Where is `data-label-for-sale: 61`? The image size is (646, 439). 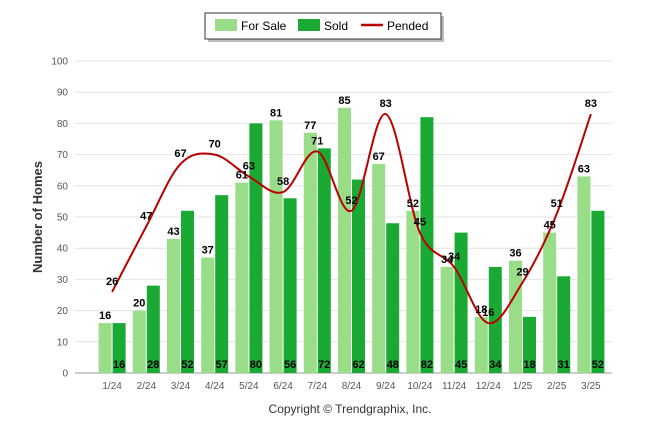
data-label-for-sale: 61 is located at coordinates (242, 176).